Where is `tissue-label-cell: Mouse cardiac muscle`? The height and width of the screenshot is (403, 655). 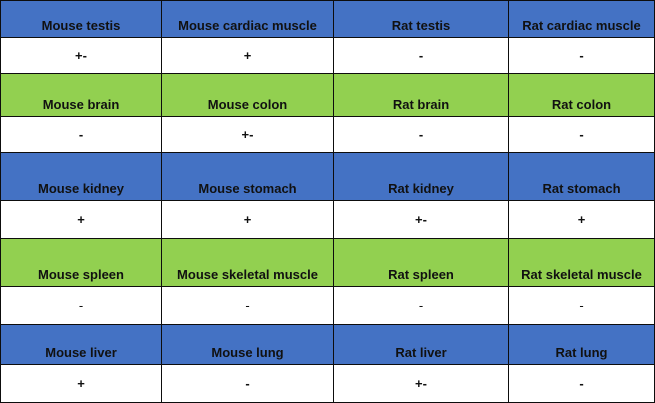 tissue-label-cell: Mouse cardiac muscle is located at coordinates (248, 19).